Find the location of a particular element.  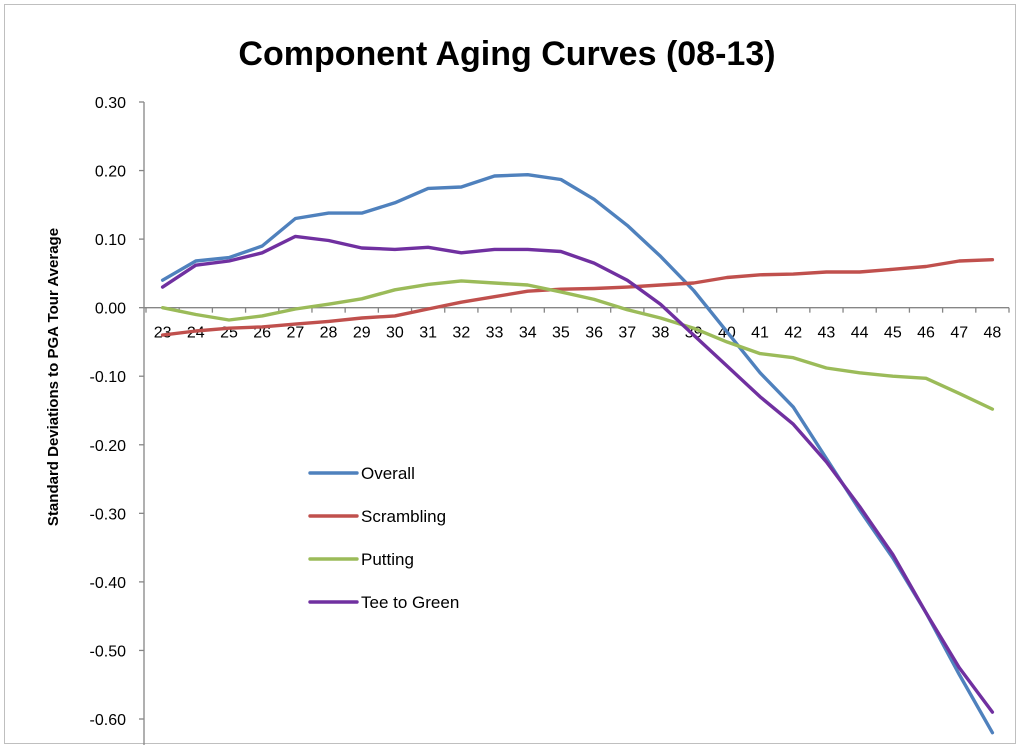

legend-label-overall: Overall is located at coordinates (388, 473).